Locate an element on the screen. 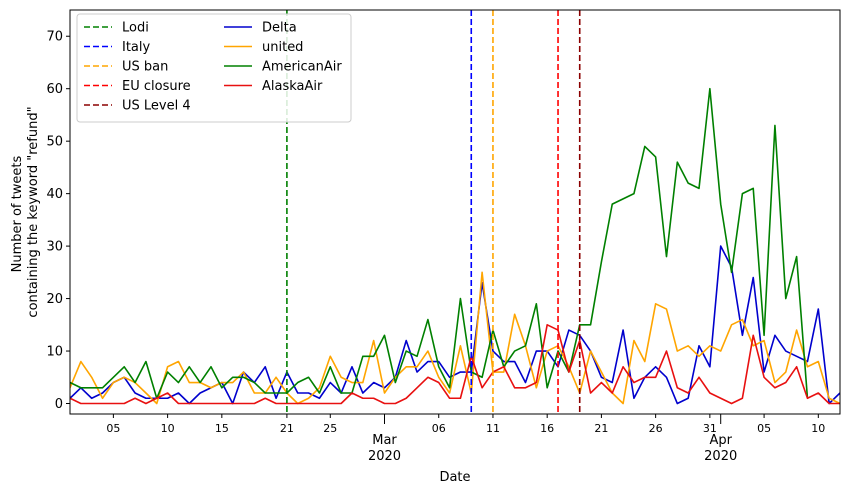  y-axis: 0 10 20 30 40 50 60 70 is located at coordinates (58, 221).